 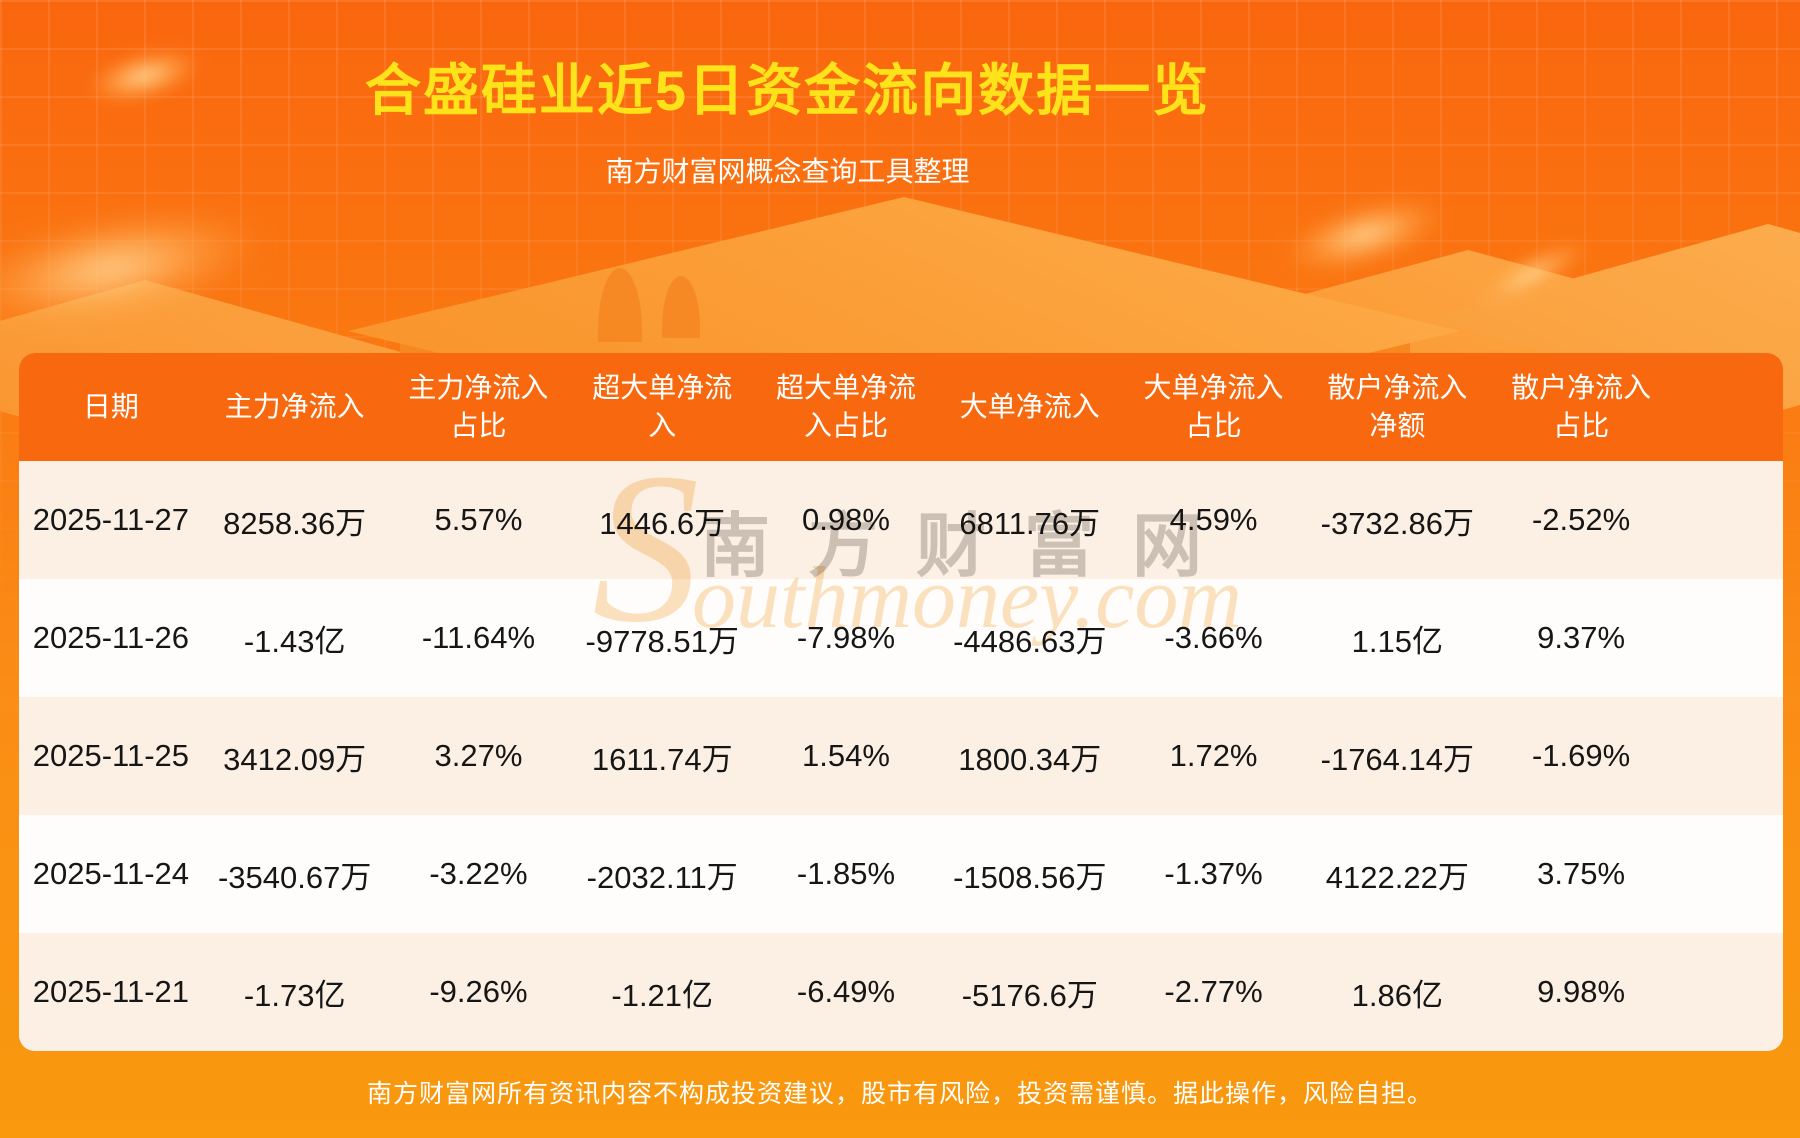 I want to click on table-cell: -1.21亿, so click(x=662, y=995).